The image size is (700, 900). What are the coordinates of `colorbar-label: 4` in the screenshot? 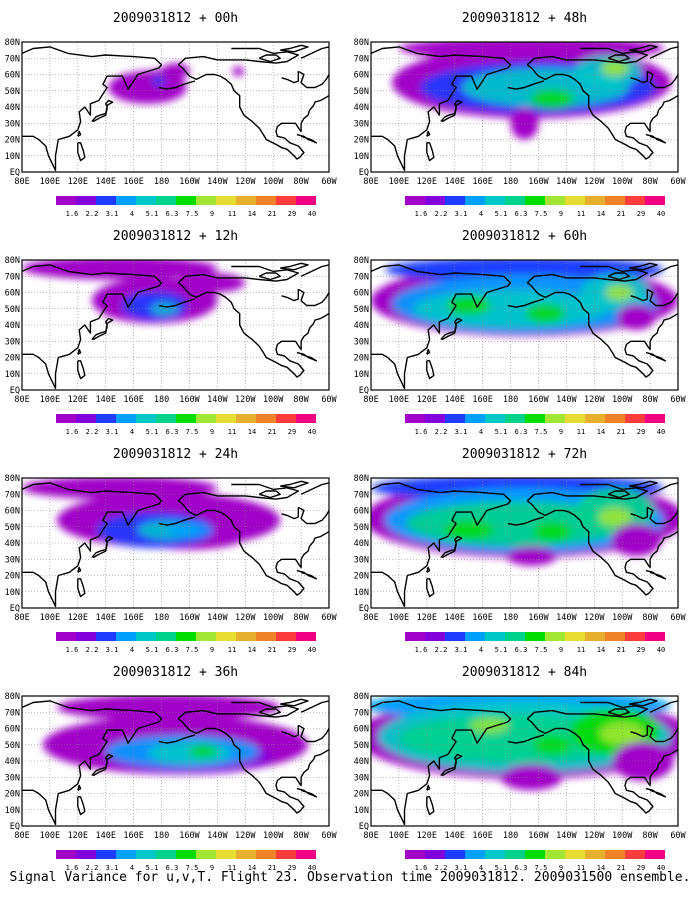 It's located at (481, 650).